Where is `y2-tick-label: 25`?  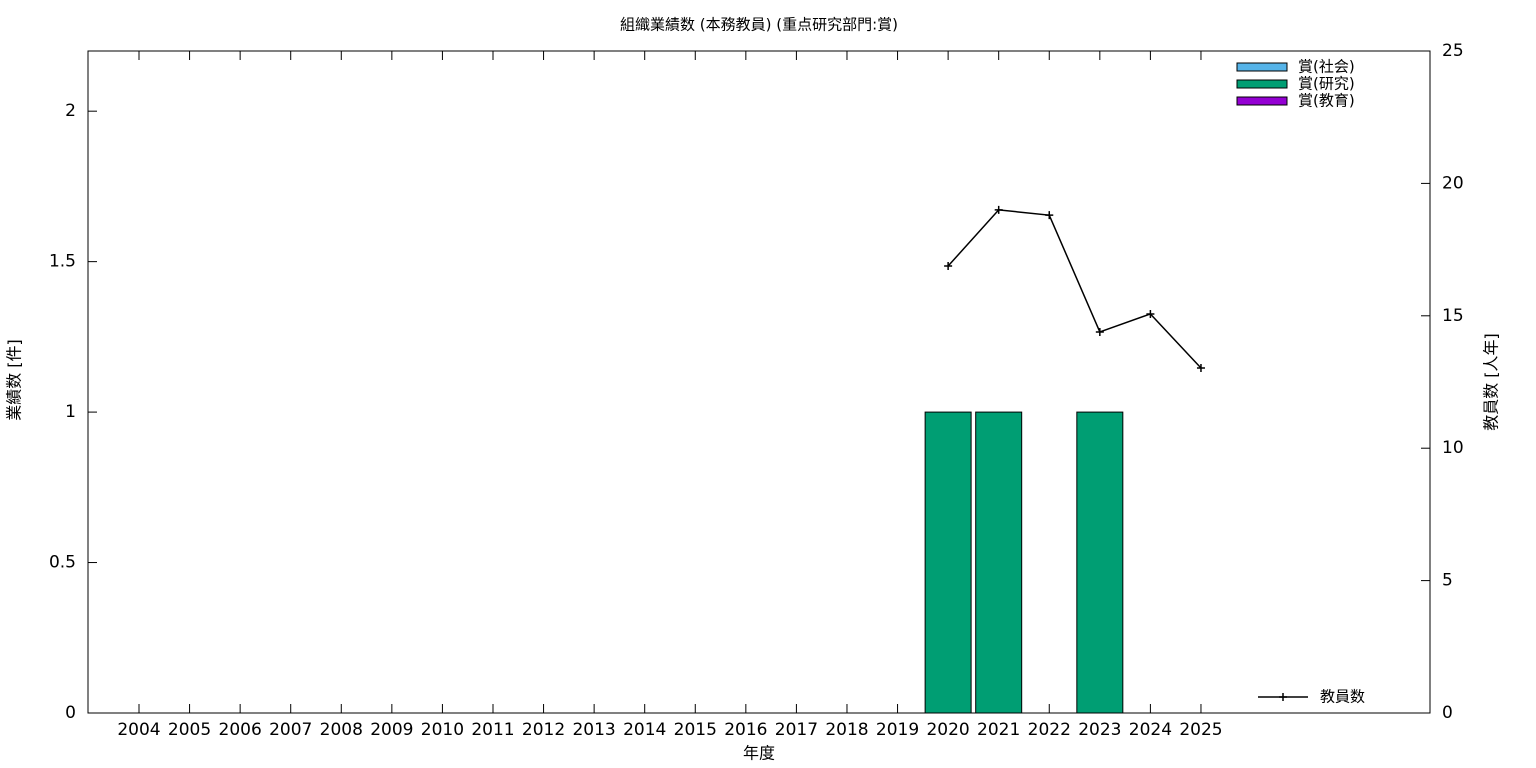
y2-tick-label: 25 is located at coordinates (1453, 51).